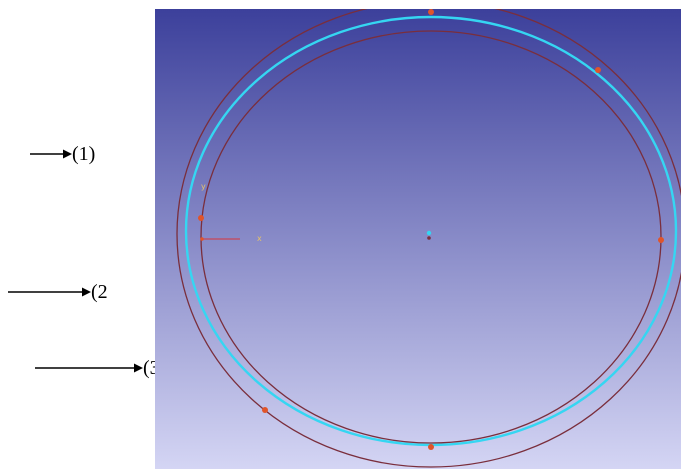  I want to click on center-point-marker, so click(429, 238).